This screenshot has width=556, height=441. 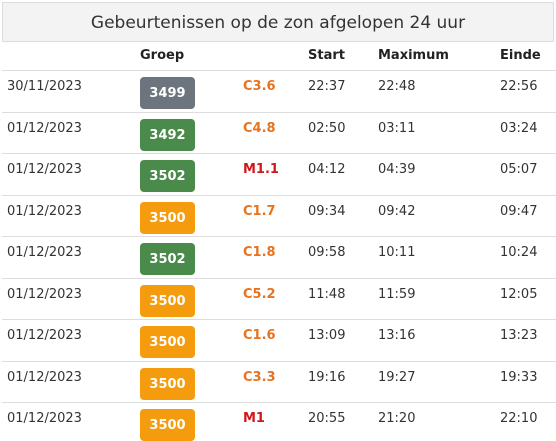 I want to click on table-row: 01/12/2023 3500 C5.2 11:48 11:59 12:05, so click(x=279, y=298).